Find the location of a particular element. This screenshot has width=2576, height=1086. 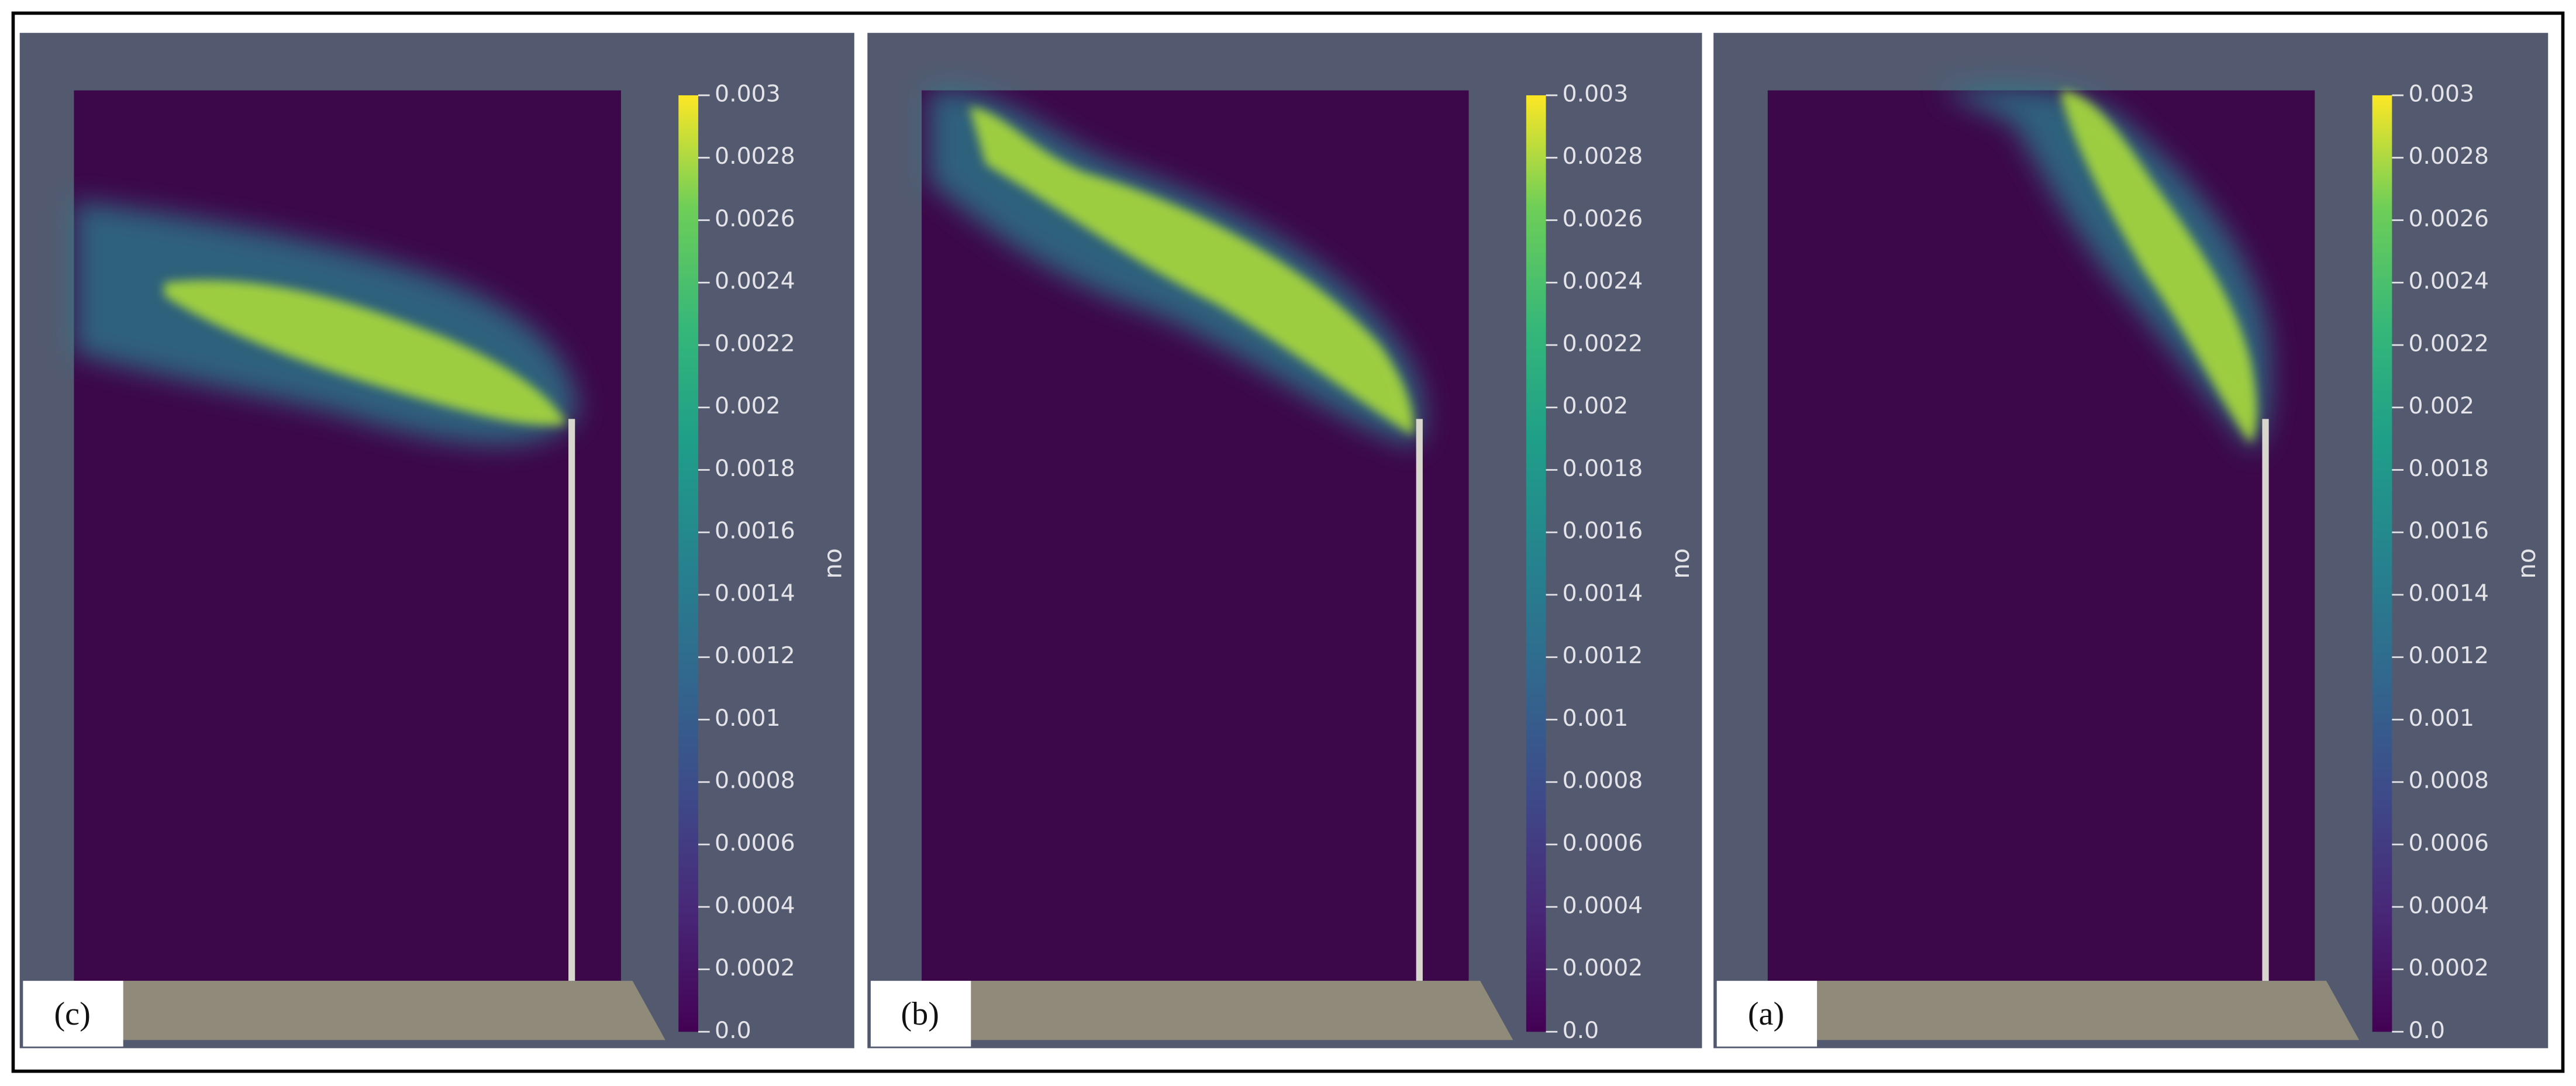

panel-label: (a) is located at coordinates (1766, 1014).